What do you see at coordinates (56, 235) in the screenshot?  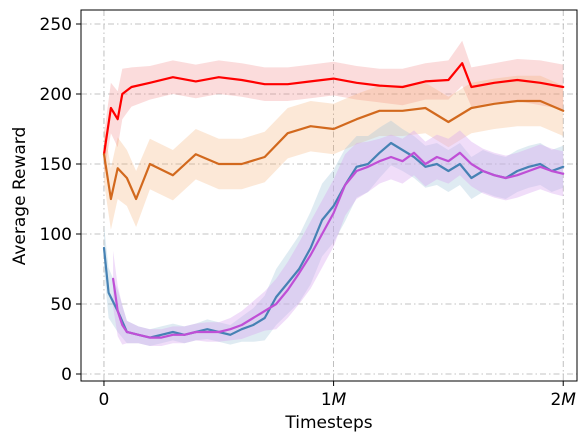 I see `y-tick-label: 100` at bounding box center [56, 235].